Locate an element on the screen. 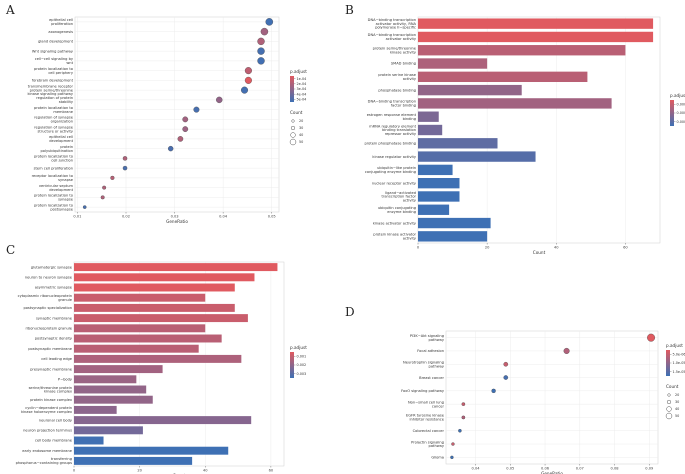 This screenshot has height=474, width=685. panel-c-category-label: cell body membrane is located at coordinates (54, 441).